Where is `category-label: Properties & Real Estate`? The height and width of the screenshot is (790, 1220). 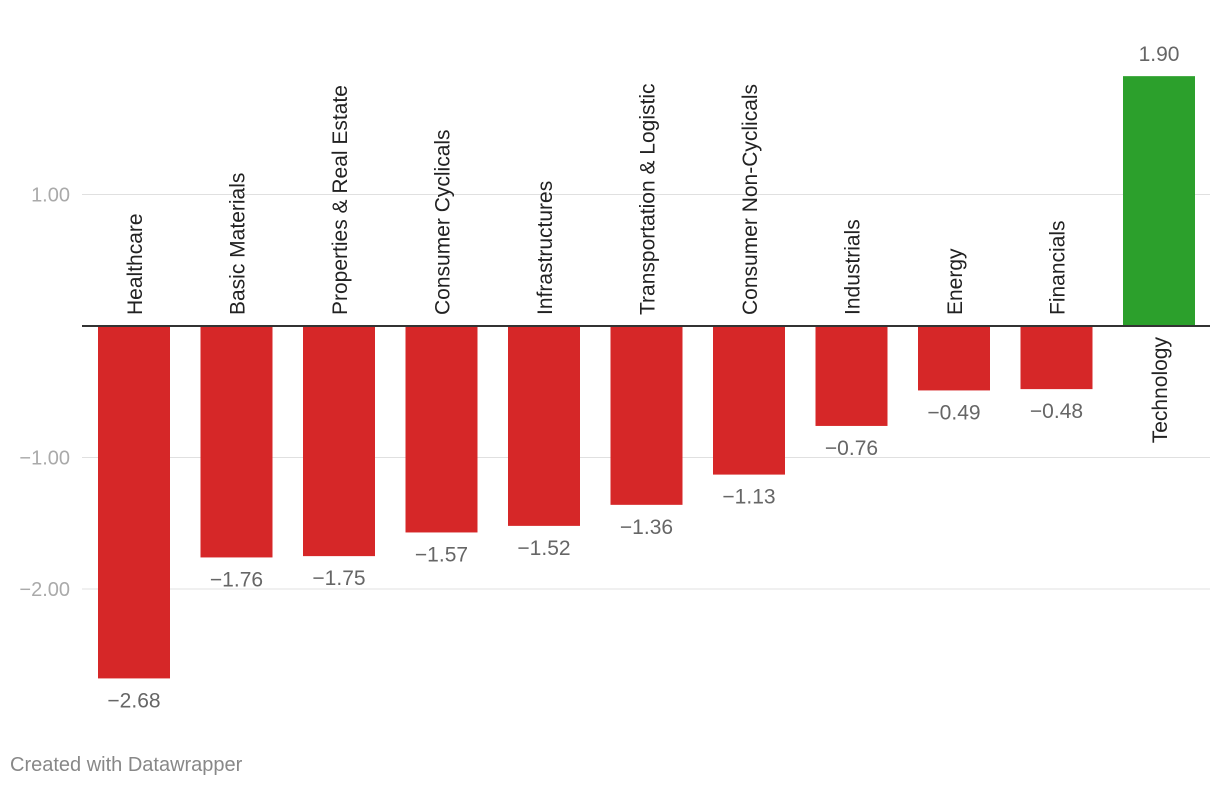
category-label: Properties & Real Estate is located at coordinates (340, 200).